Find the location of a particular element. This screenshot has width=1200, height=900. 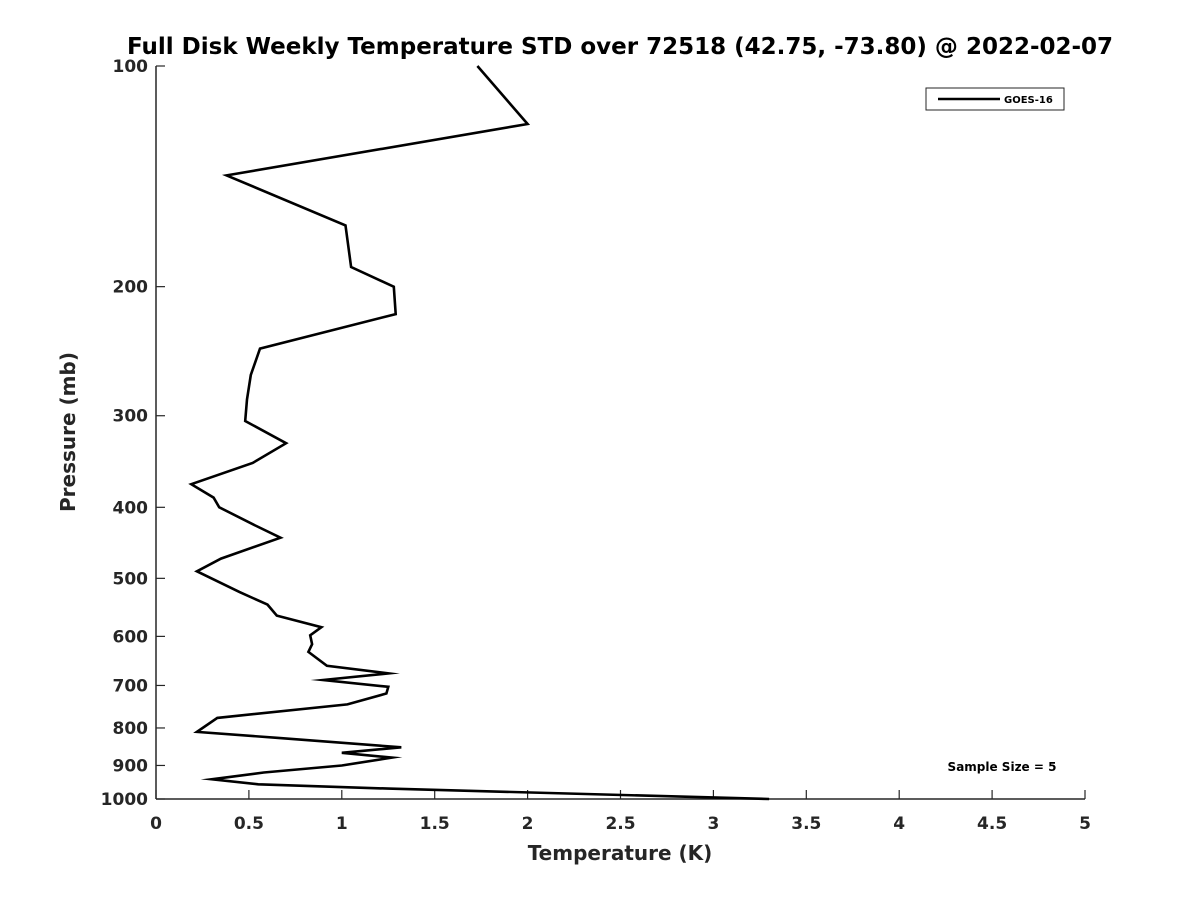

x-tick-label: 4 is located at coordinates (899, 824).